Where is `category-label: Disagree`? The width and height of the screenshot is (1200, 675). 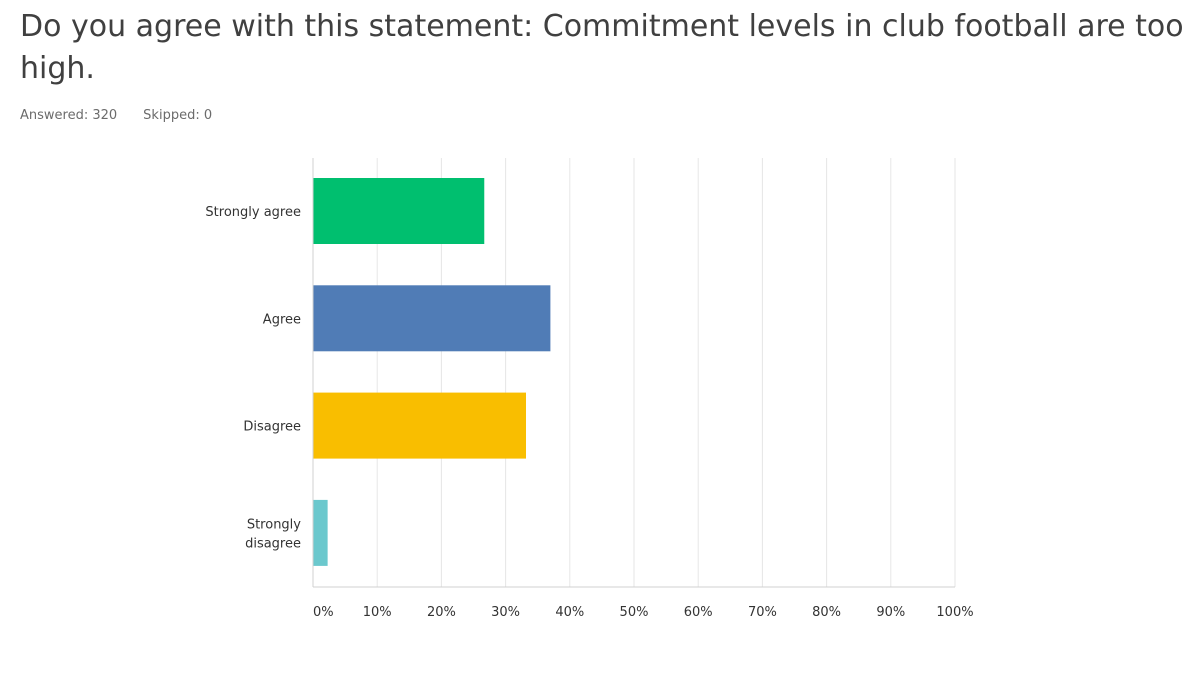
category-label: Disagree is located at coordinates (272, 427).